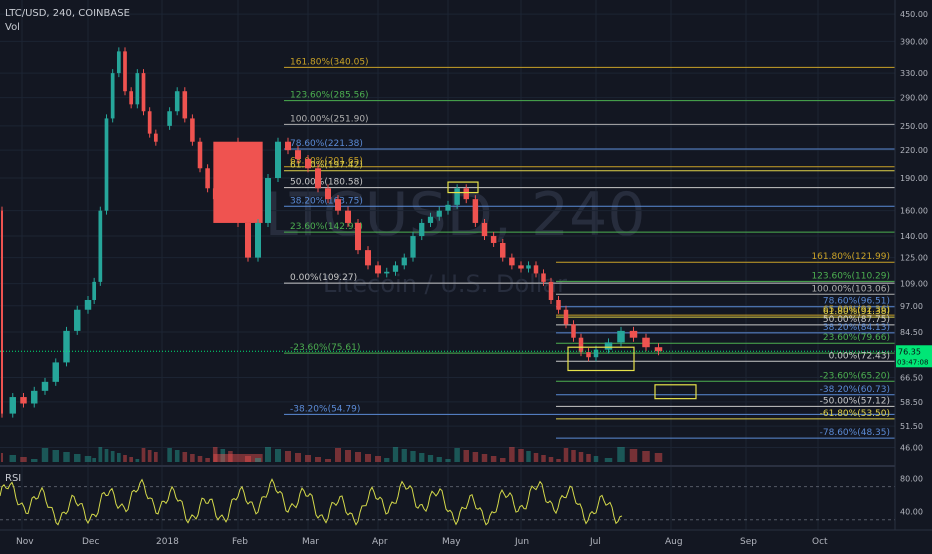 The image size is (932, 554). I want to click on fib-level-label: 23.60%(142.93), so click(326, 227).